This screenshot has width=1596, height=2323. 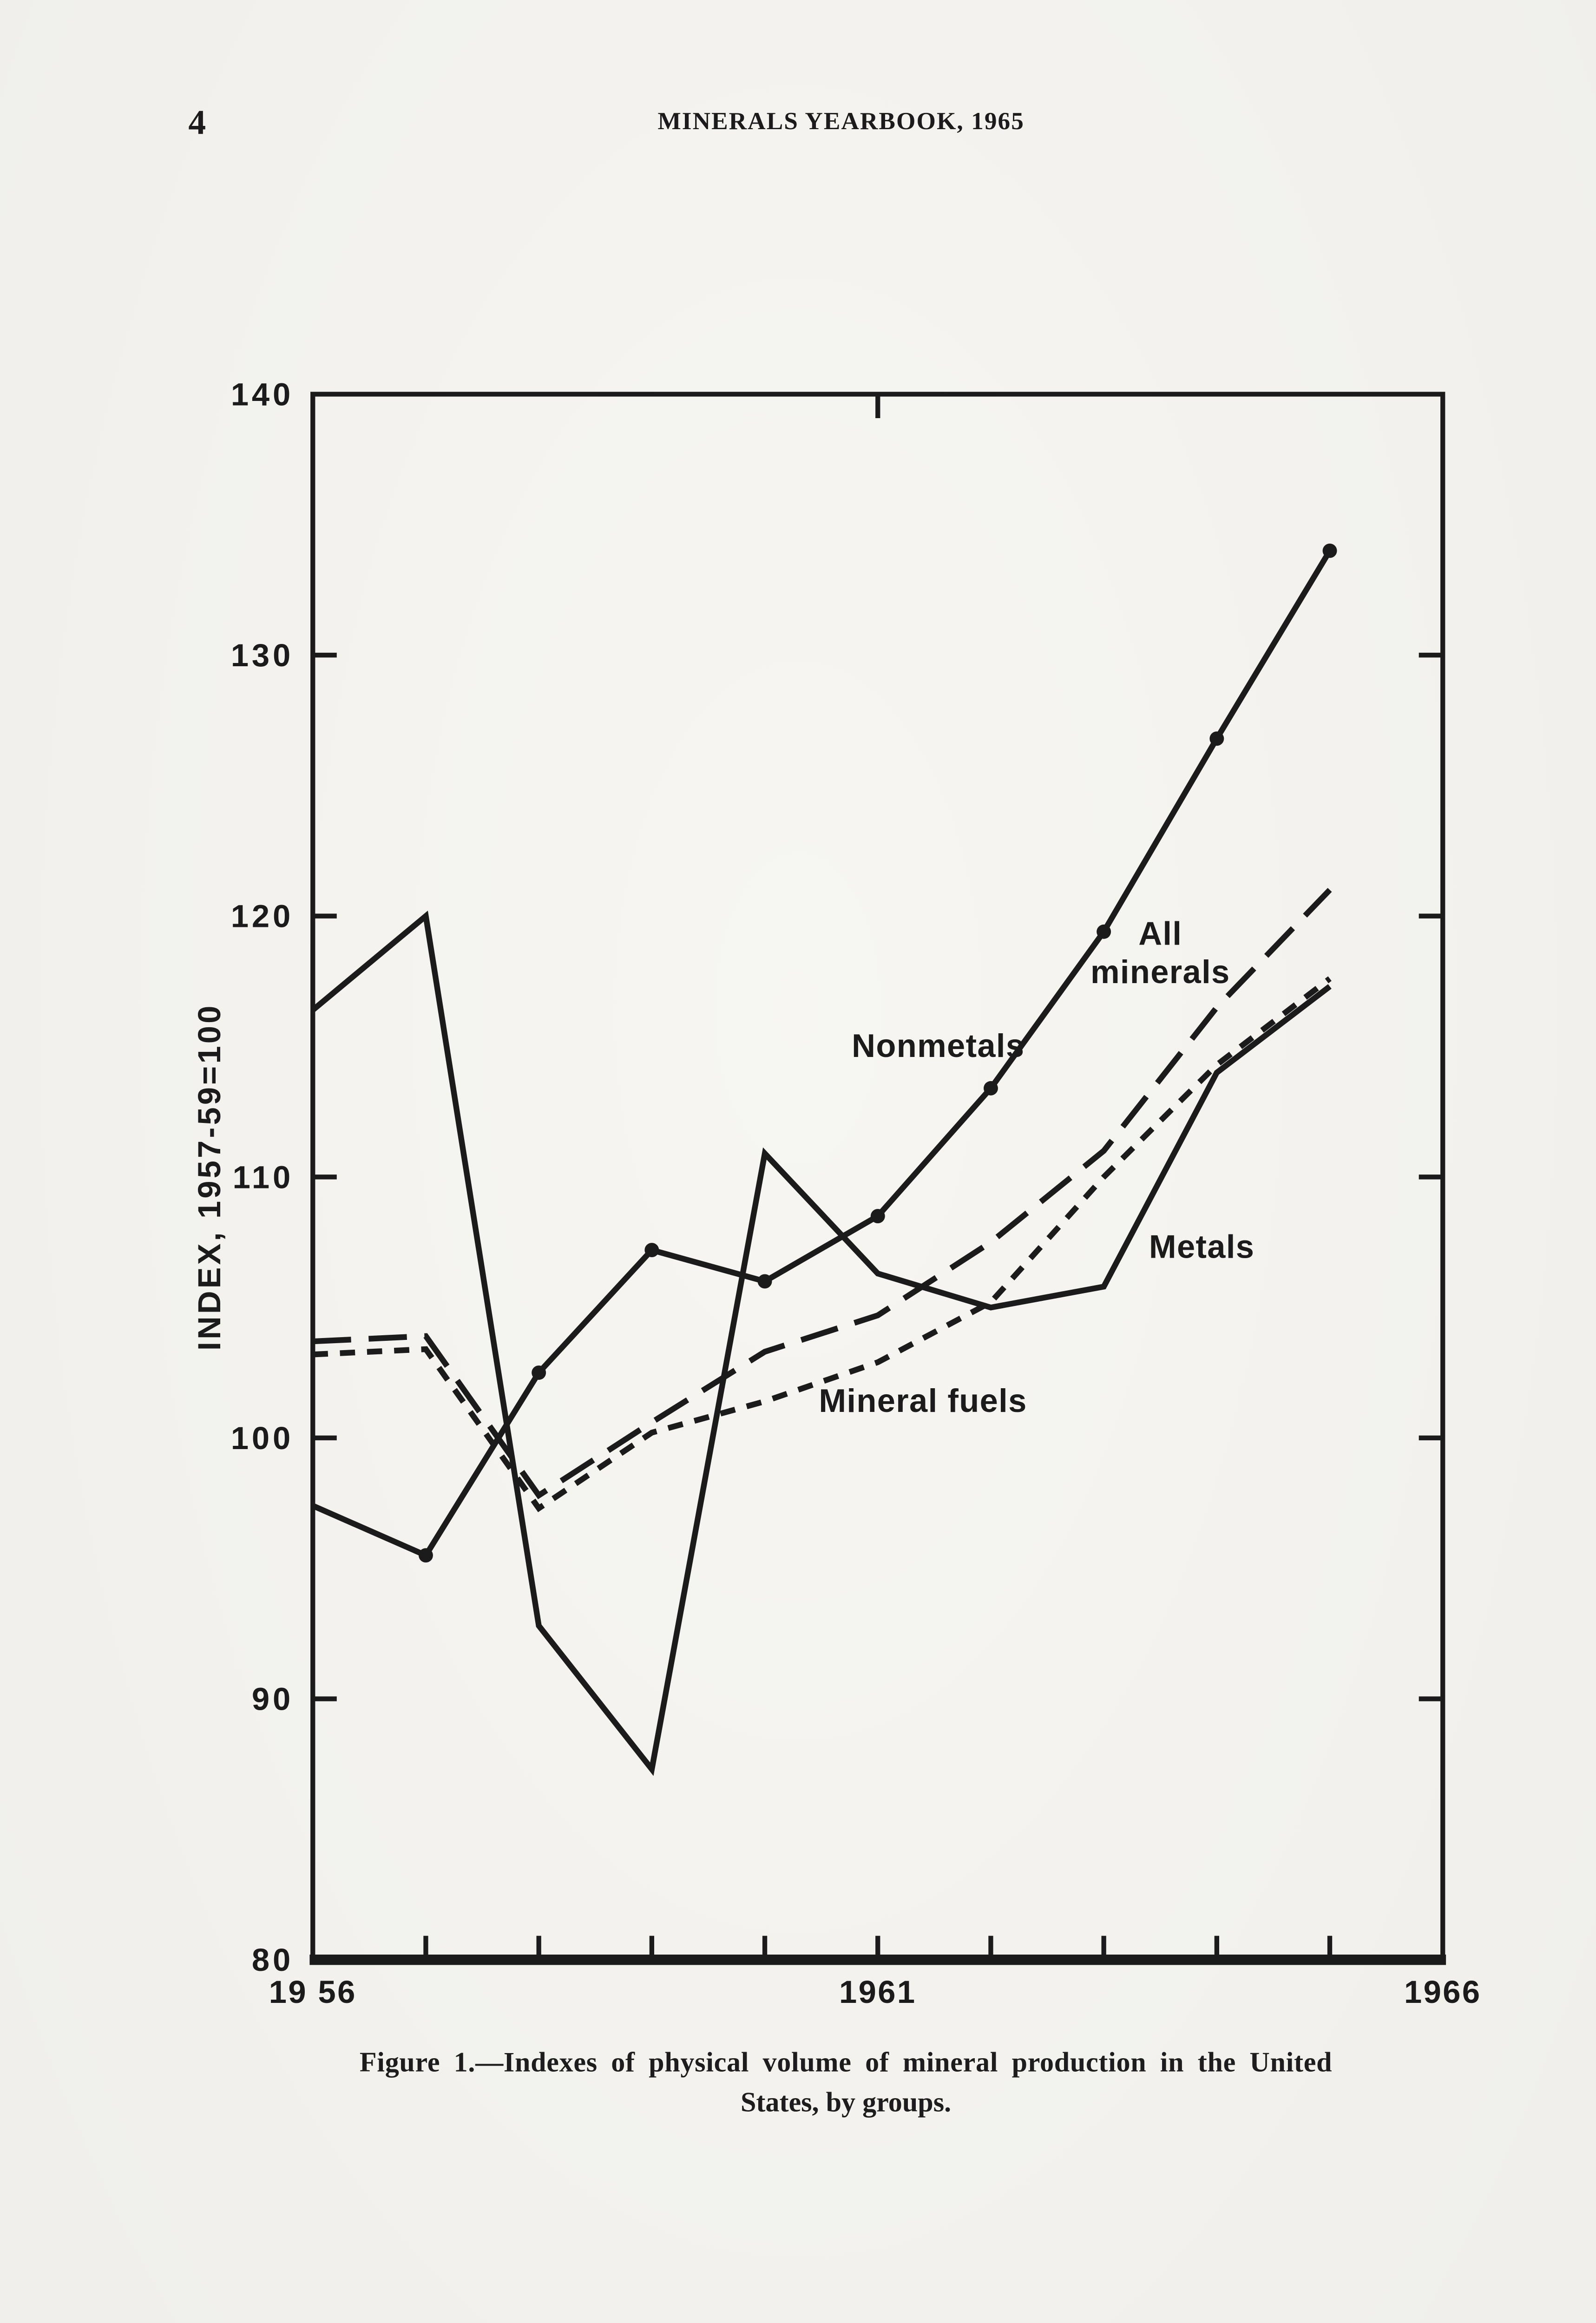 I want to click on y-axis-title: INDEX, 1957-59=100, so click(x=209, y=1177).